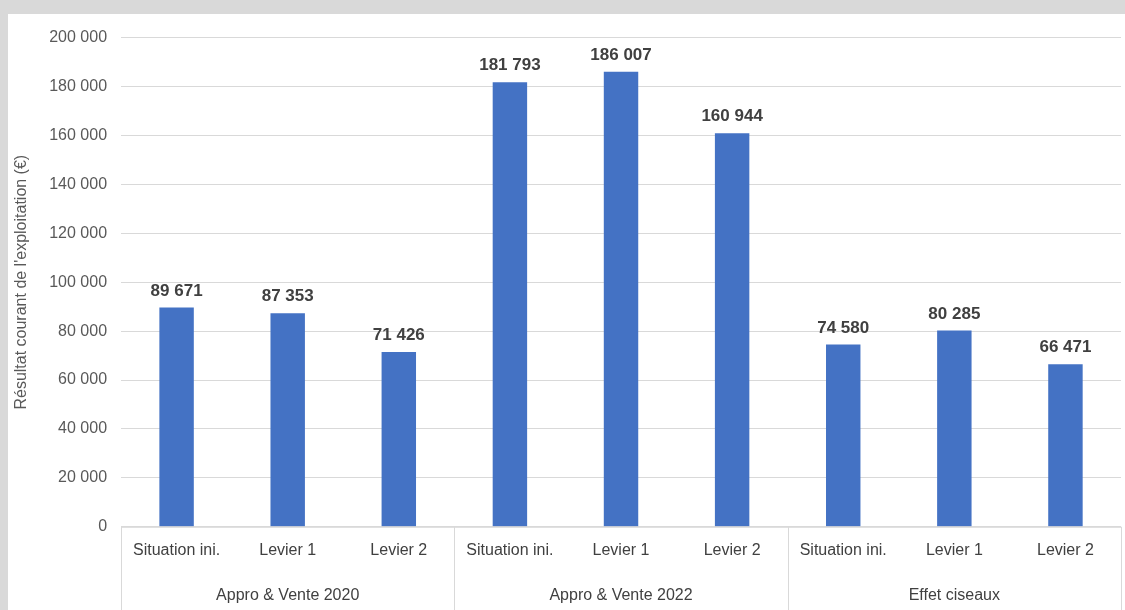  What do you see at coordinates (78, 183) in the screenshot?
I see `y-tick-label: 140 000` at bounding box center [78, 183].